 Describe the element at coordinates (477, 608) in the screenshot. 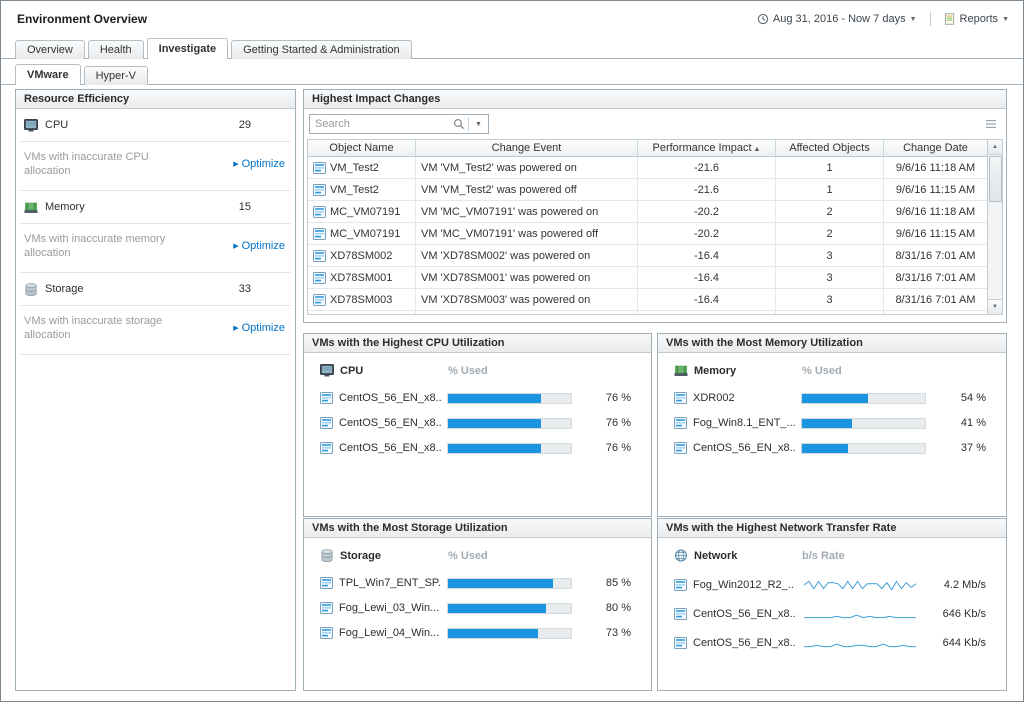

I see `list-item: Fog_Lewi_03_Win... 80 %` at that location.